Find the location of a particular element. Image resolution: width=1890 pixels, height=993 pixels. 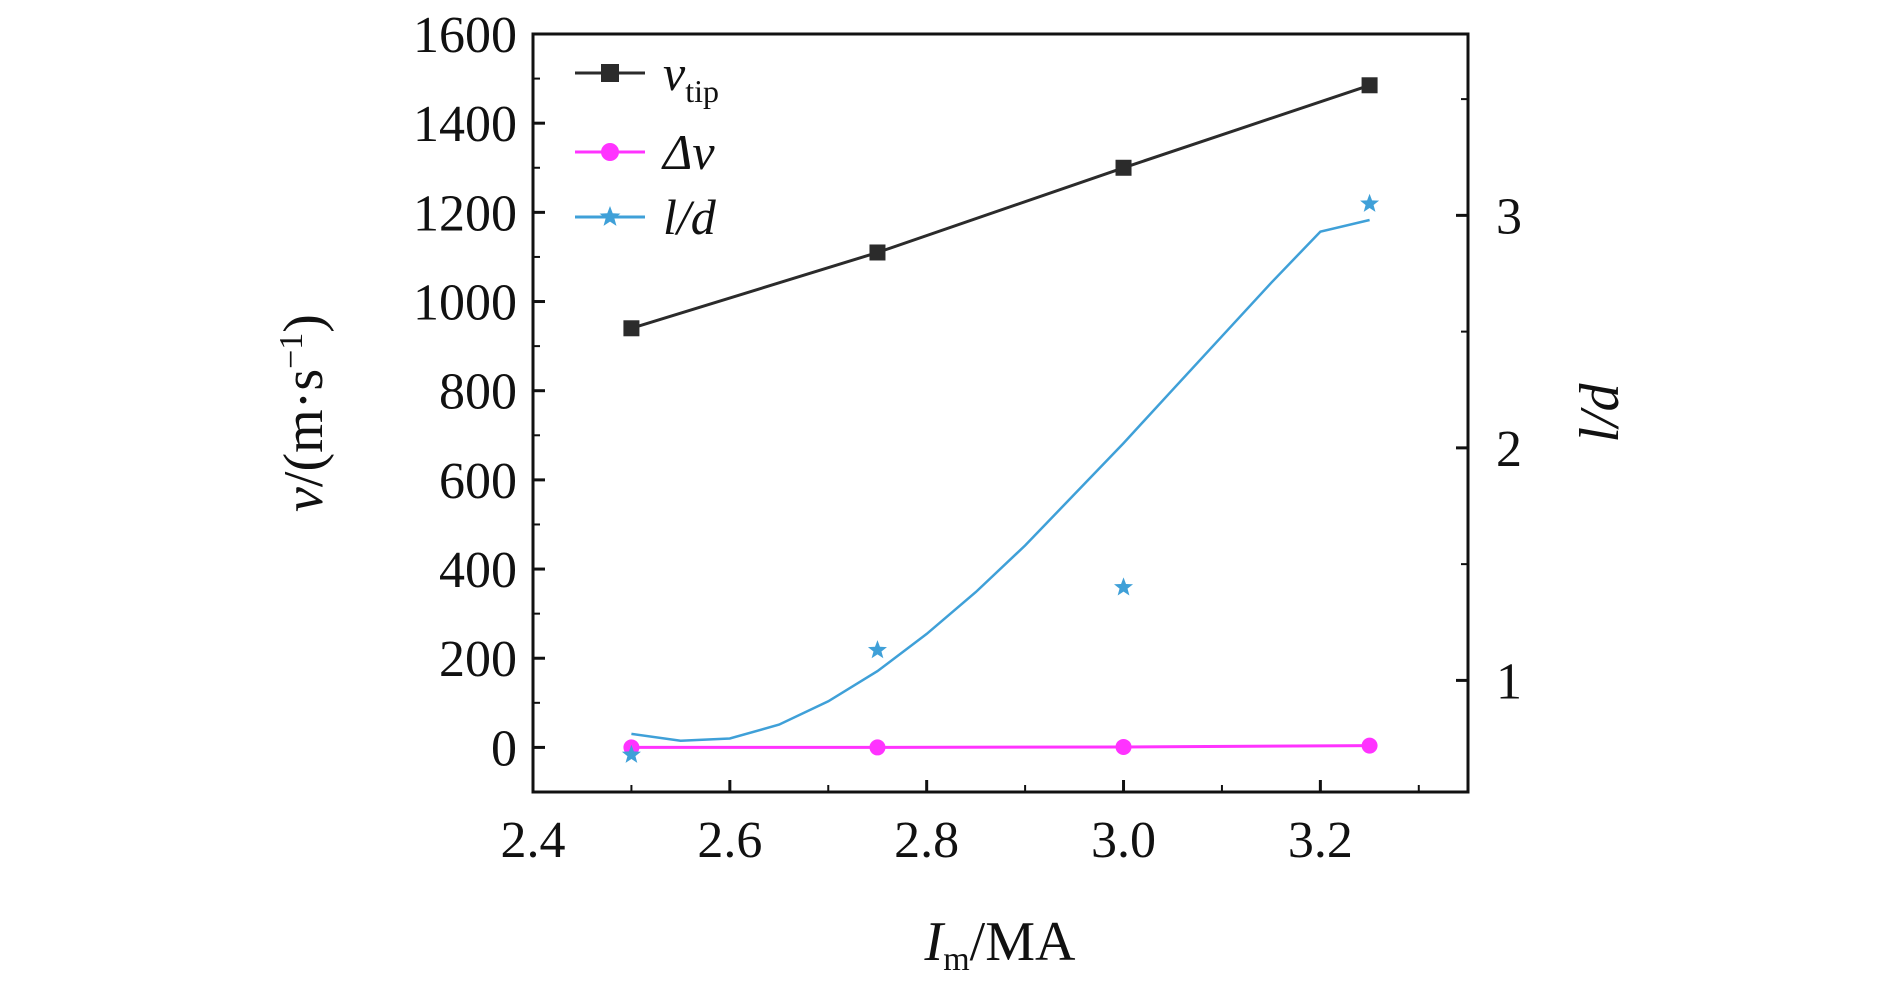

left-y-tick-label: 1400 is located at coordinates (465, 124).